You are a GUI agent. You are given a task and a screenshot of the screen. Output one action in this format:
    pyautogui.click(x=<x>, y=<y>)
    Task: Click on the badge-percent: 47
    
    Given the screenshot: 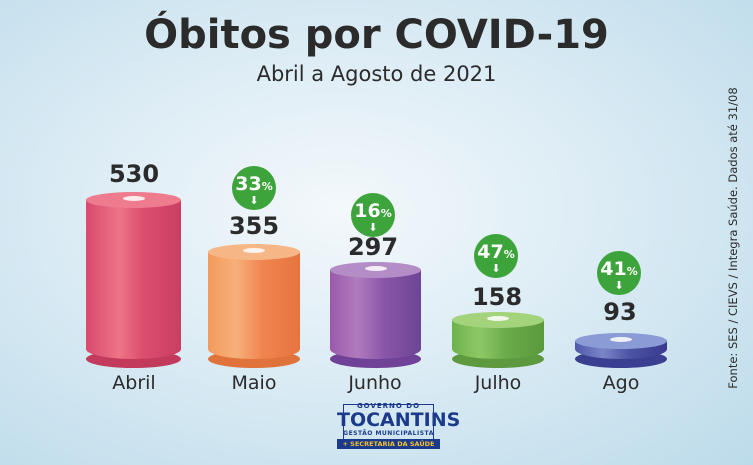 What is the action you would take?
    pyautogui.click(x=490, y=252)
    